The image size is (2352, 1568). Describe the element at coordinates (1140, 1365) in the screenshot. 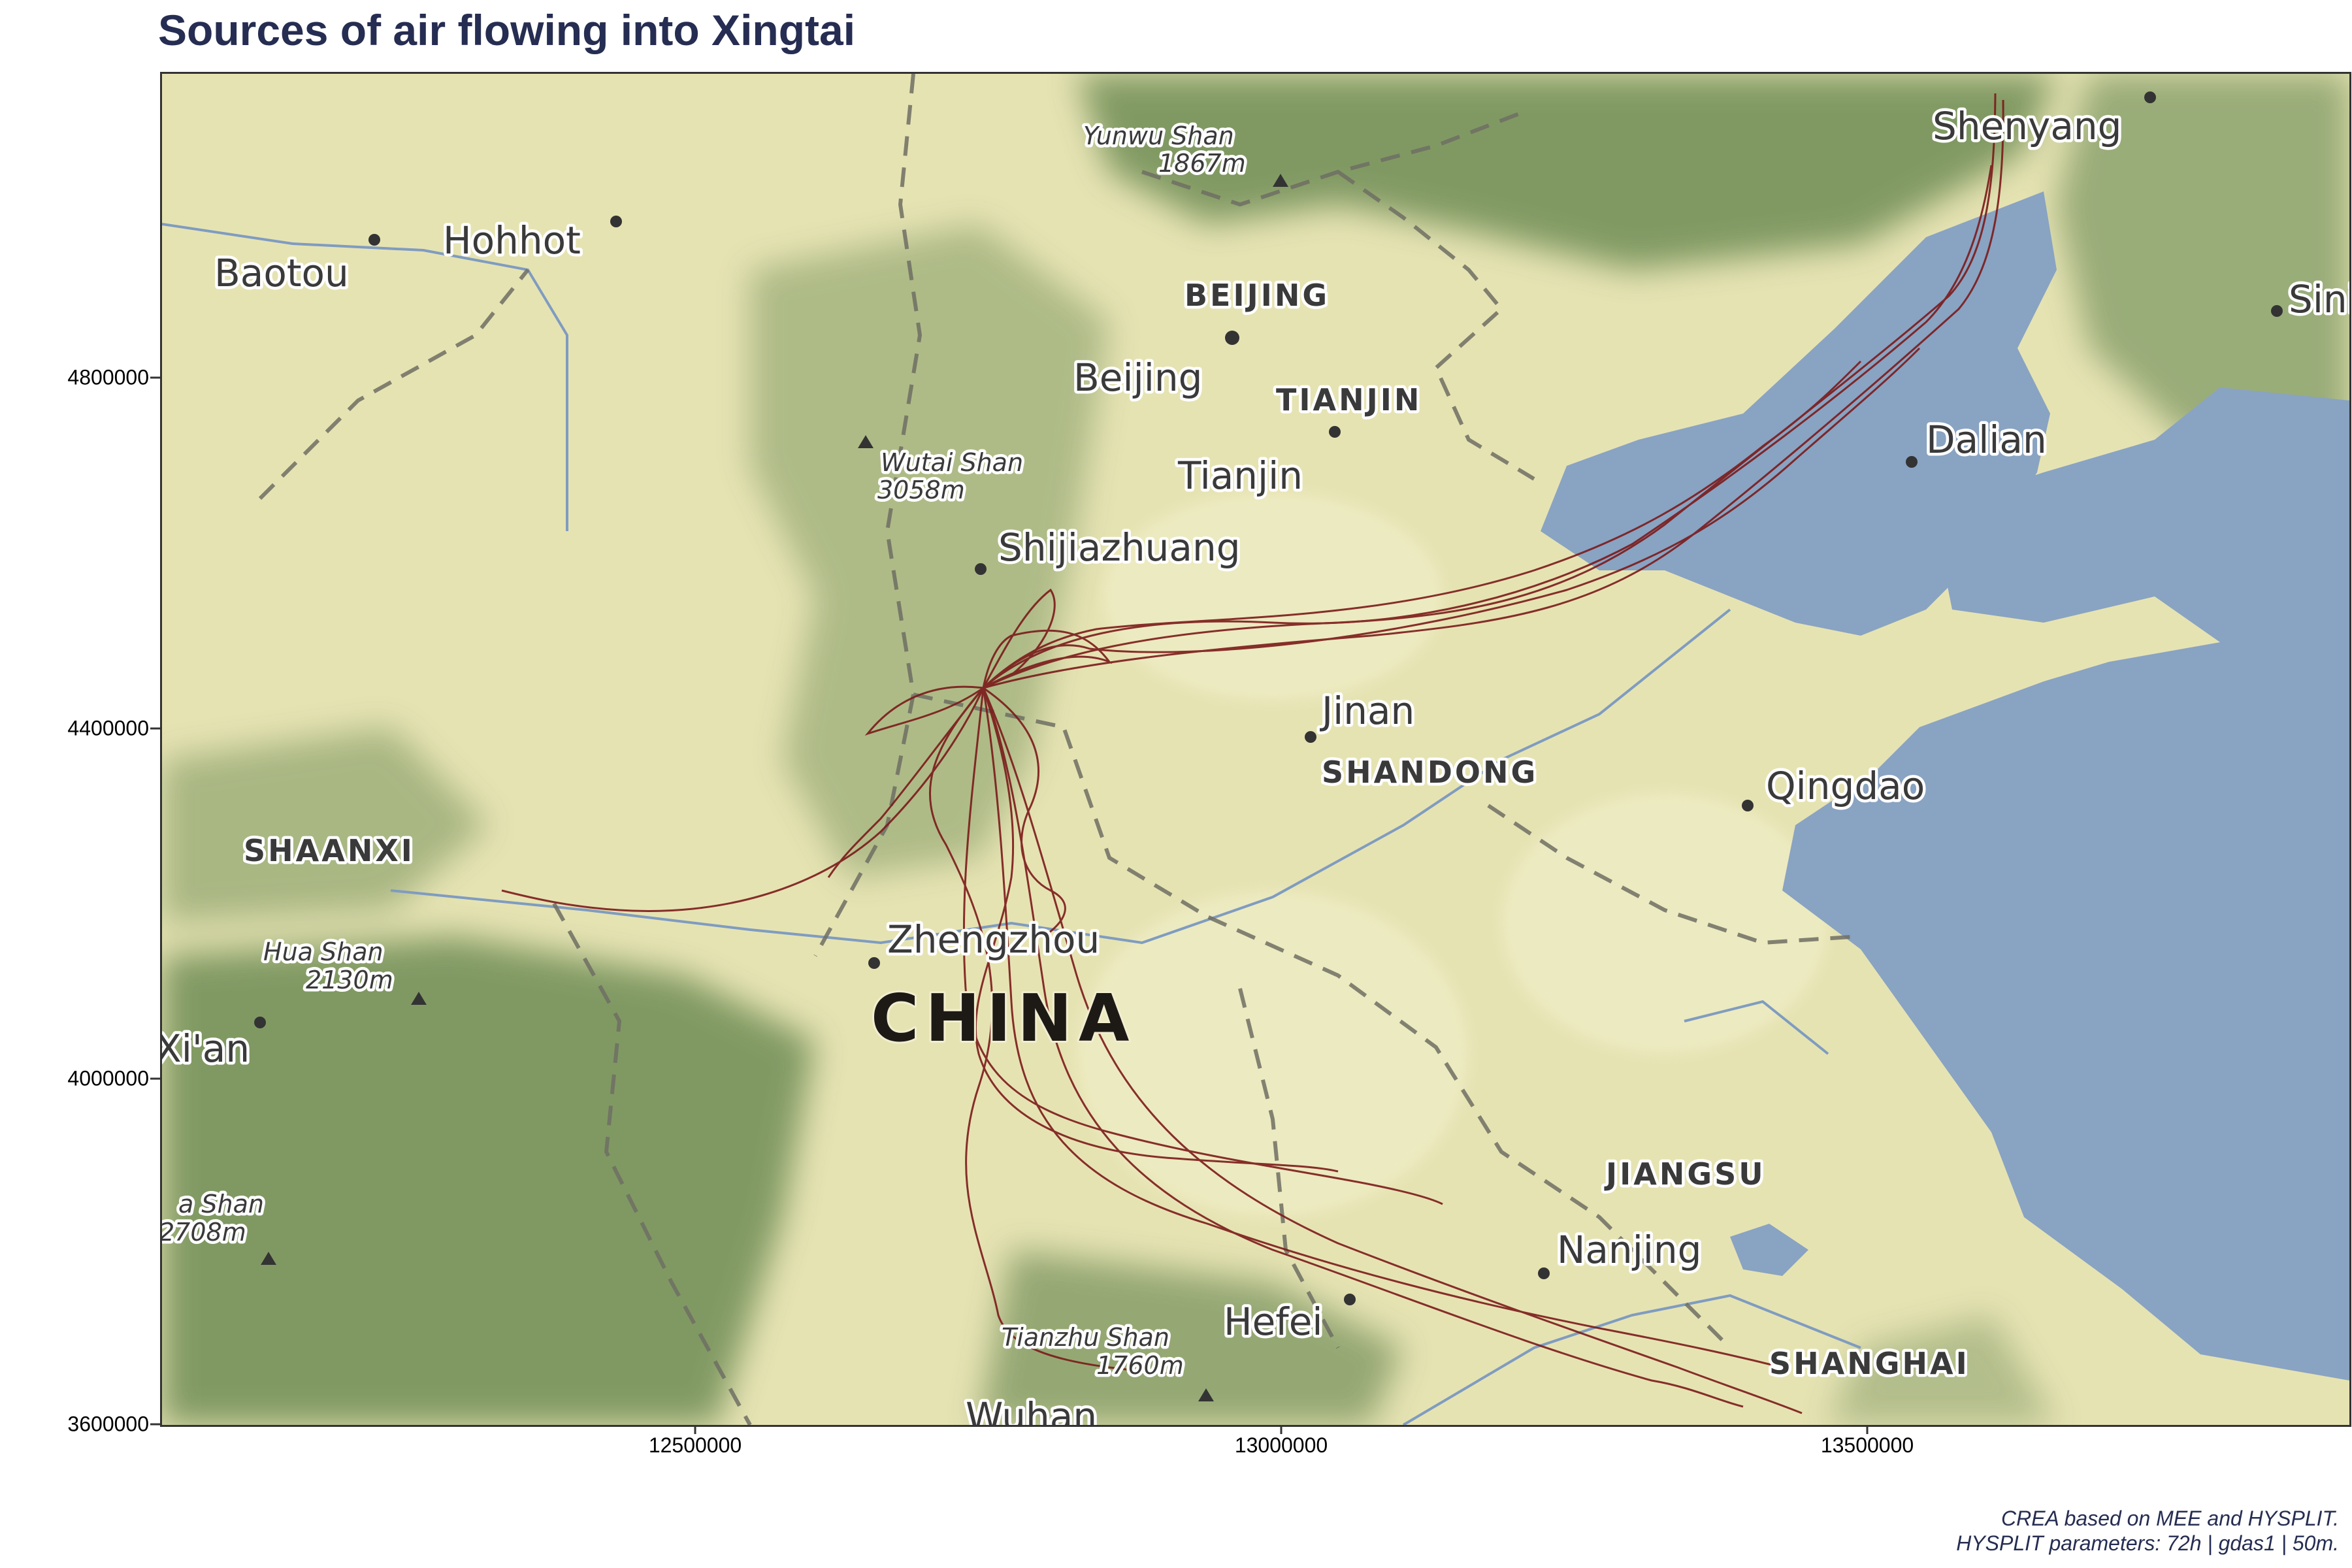

I see `label-peak-tianzhu-elev: 1760m` at that location.